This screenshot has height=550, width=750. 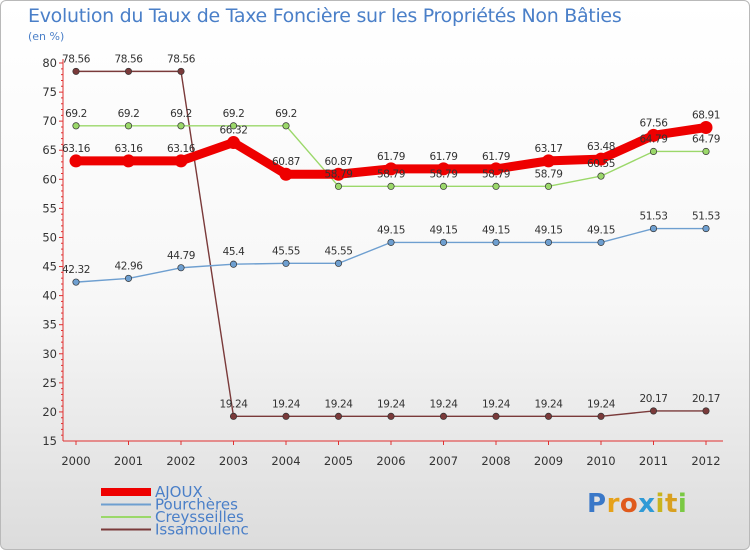 I want to click on data-label-pourchères: 44.79, so click(x=181, y=256).